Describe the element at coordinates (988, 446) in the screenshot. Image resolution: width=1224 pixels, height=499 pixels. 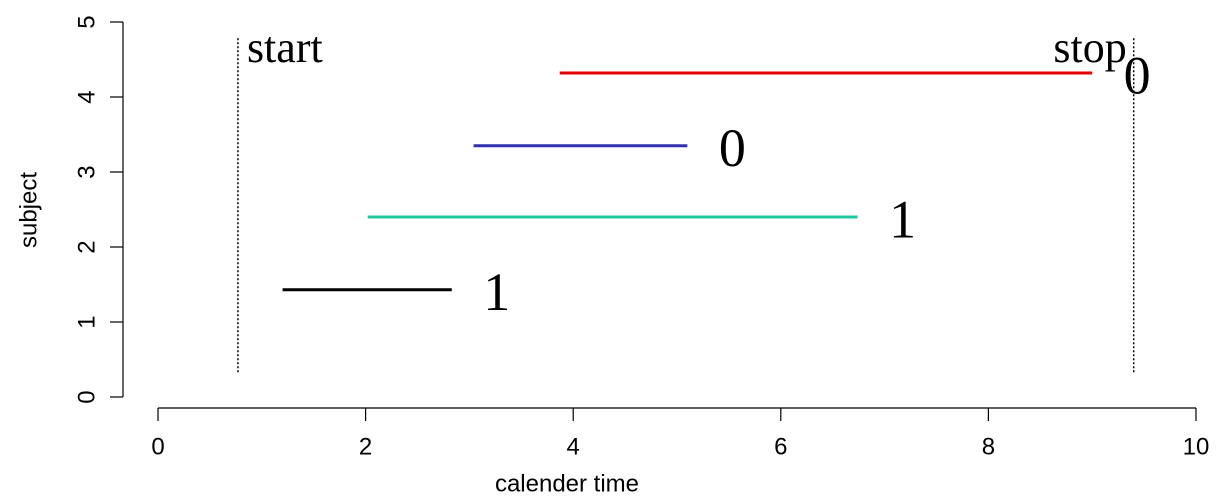
I see `x-tick-label: 8` at that location.